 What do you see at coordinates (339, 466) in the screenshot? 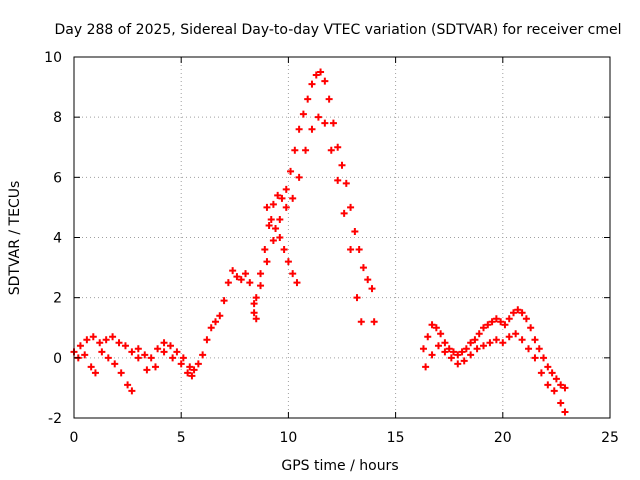
I see `x-axis-label: GPS time / hours` at bounding box center [339, 466].